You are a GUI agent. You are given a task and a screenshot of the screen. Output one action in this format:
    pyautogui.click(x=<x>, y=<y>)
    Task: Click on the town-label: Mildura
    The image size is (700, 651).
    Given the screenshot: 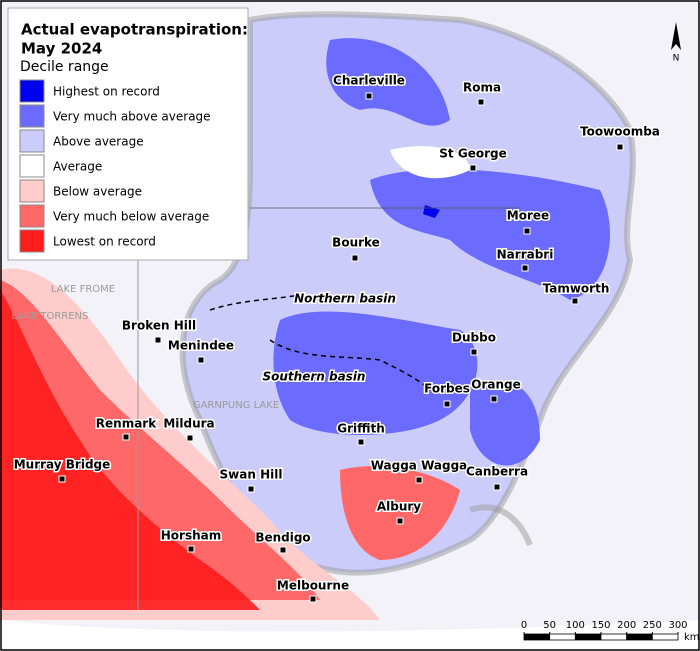 What is the action you would take?
    pyautogui.click(x=188, y=424)
    